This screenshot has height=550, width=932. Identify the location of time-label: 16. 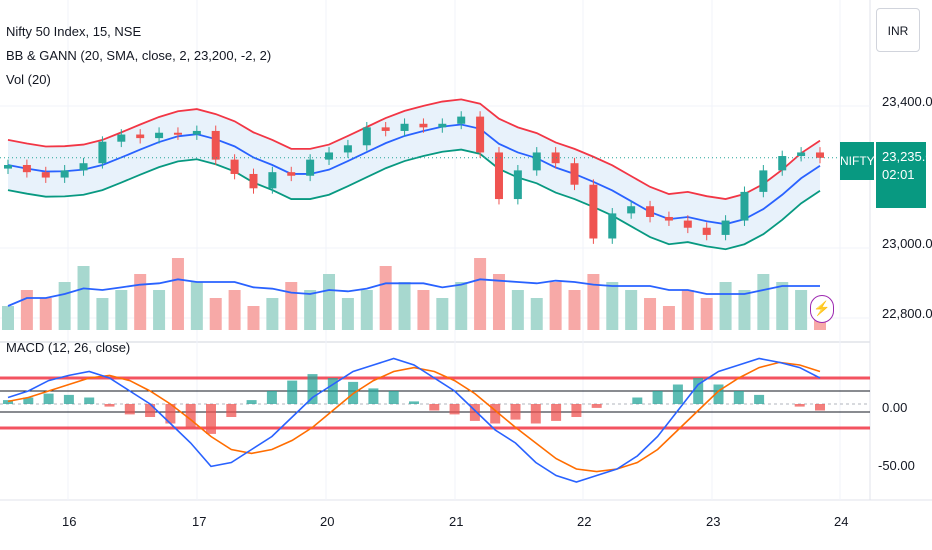
(69, 521).